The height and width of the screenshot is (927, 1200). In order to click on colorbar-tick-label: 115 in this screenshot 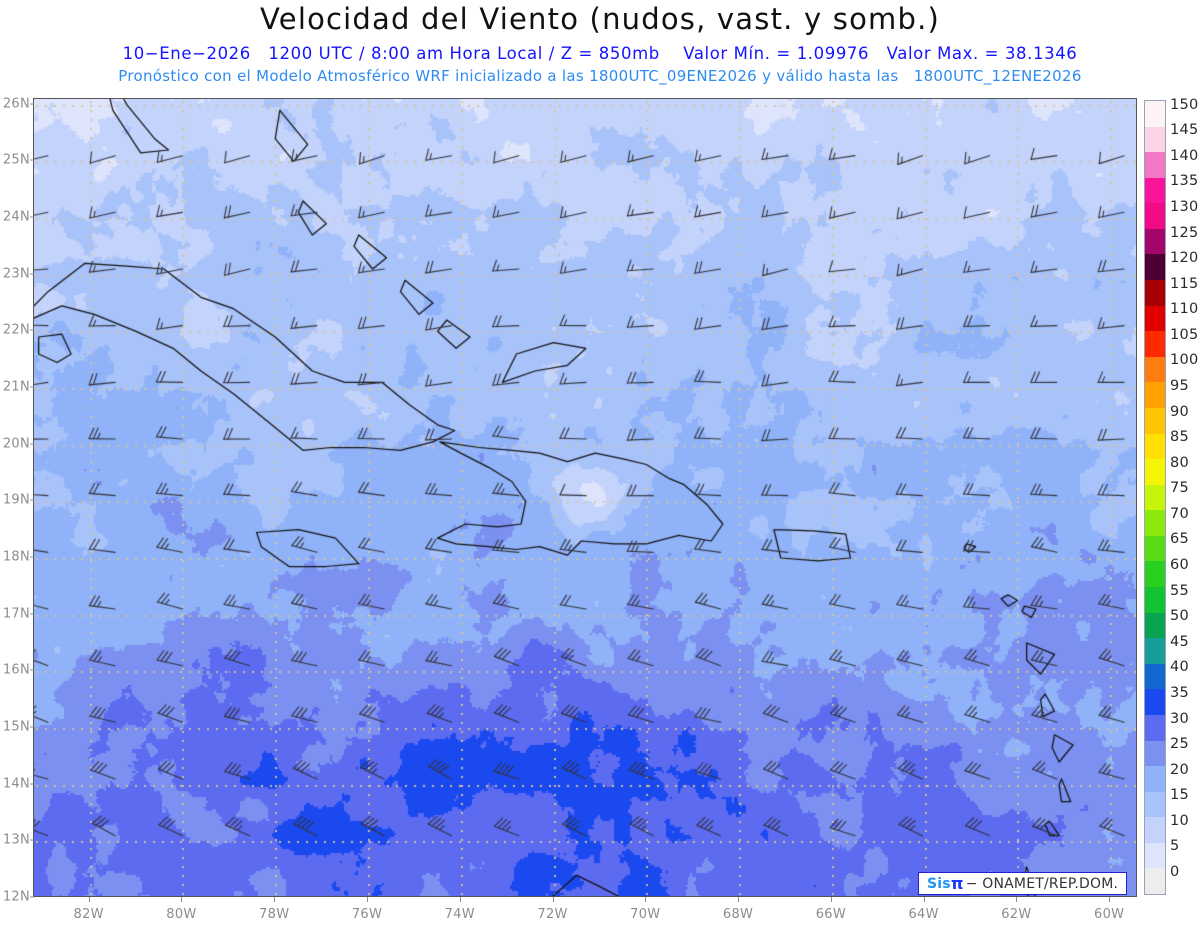, I will do `click(1184, 283)`.